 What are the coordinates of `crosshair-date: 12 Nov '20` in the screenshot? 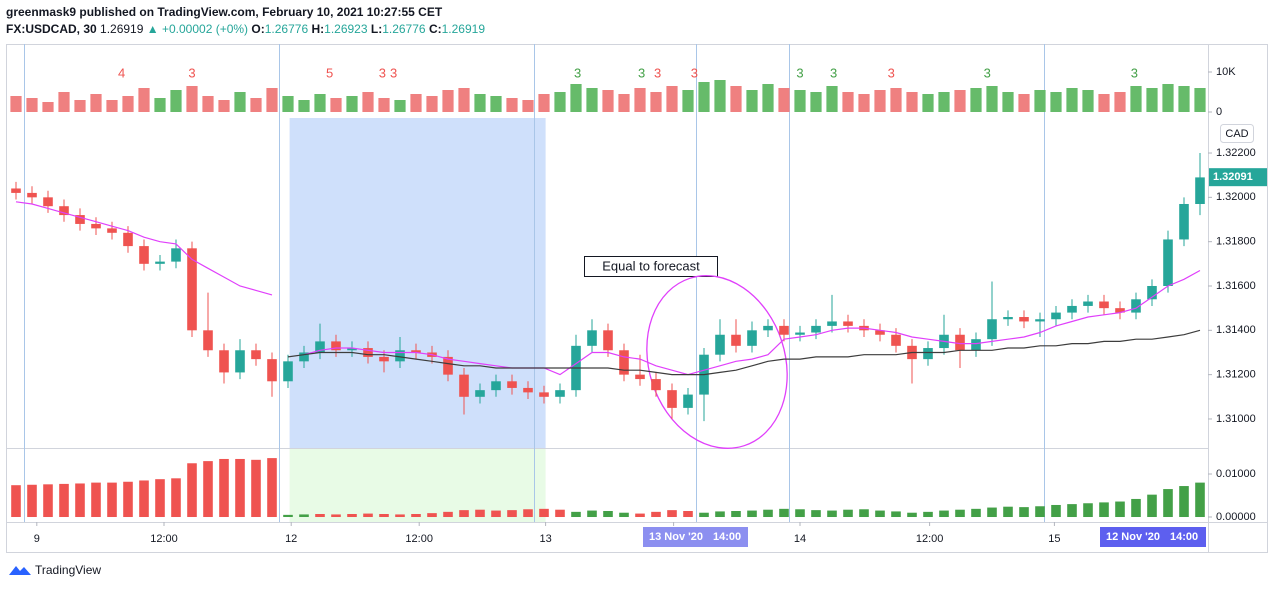 It's located at (1133, 537).